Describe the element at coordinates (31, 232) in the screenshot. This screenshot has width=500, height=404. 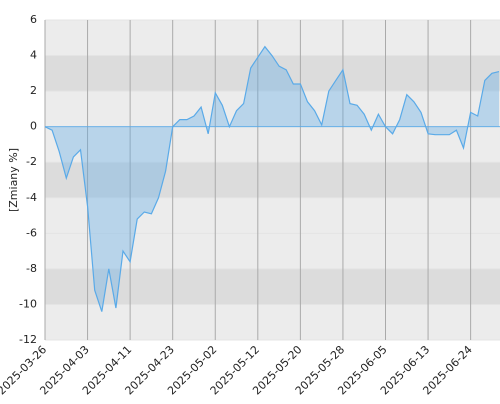
I see `y-tick-label: -6` at that location.